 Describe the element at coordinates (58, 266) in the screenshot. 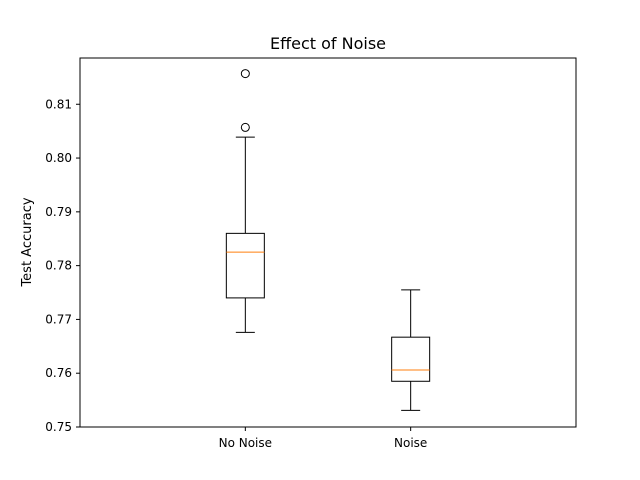

I see `y-tick-label: 0.78` at that location.